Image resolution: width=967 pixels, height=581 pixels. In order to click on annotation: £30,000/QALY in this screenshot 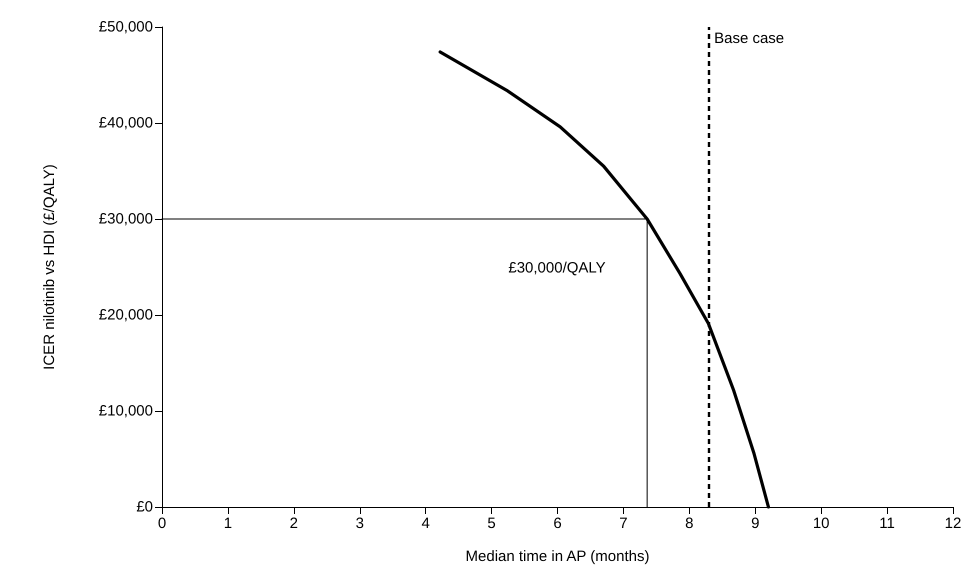, I will do `click(557, 268)`.